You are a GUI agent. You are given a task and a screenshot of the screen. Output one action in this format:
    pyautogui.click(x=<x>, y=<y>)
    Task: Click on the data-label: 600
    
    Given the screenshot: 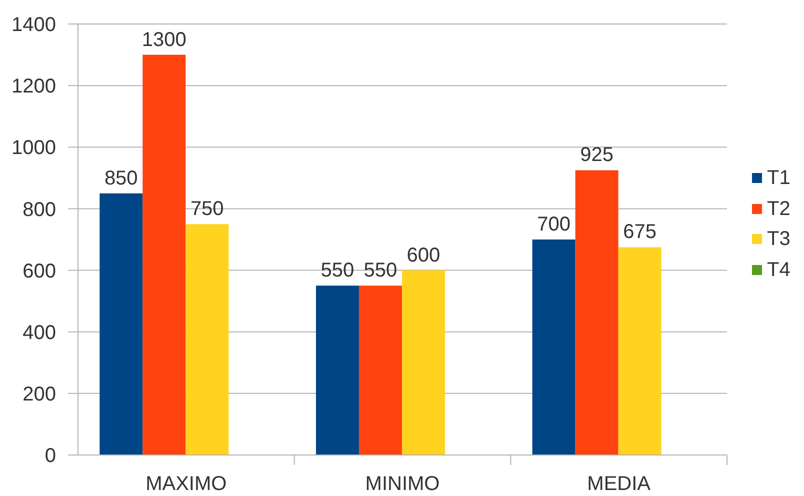 What is the action you would take?
    pyautogui.click(x=423, y=255)
    